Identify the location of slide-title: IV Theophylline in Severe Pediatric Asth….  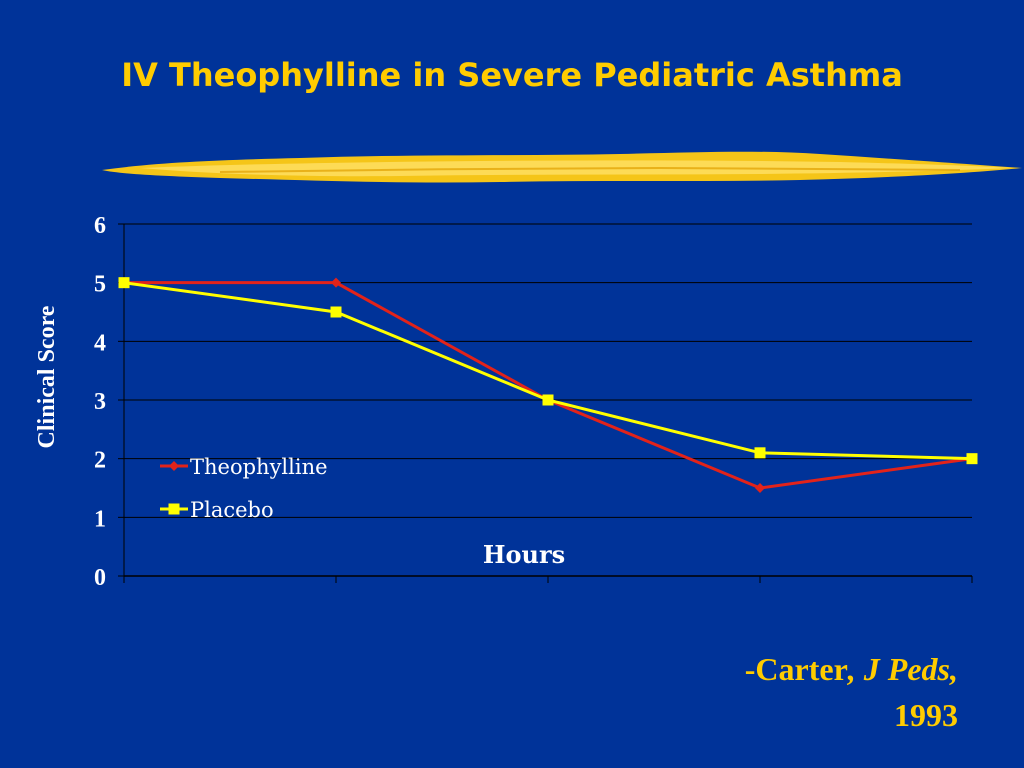
(512, 75).